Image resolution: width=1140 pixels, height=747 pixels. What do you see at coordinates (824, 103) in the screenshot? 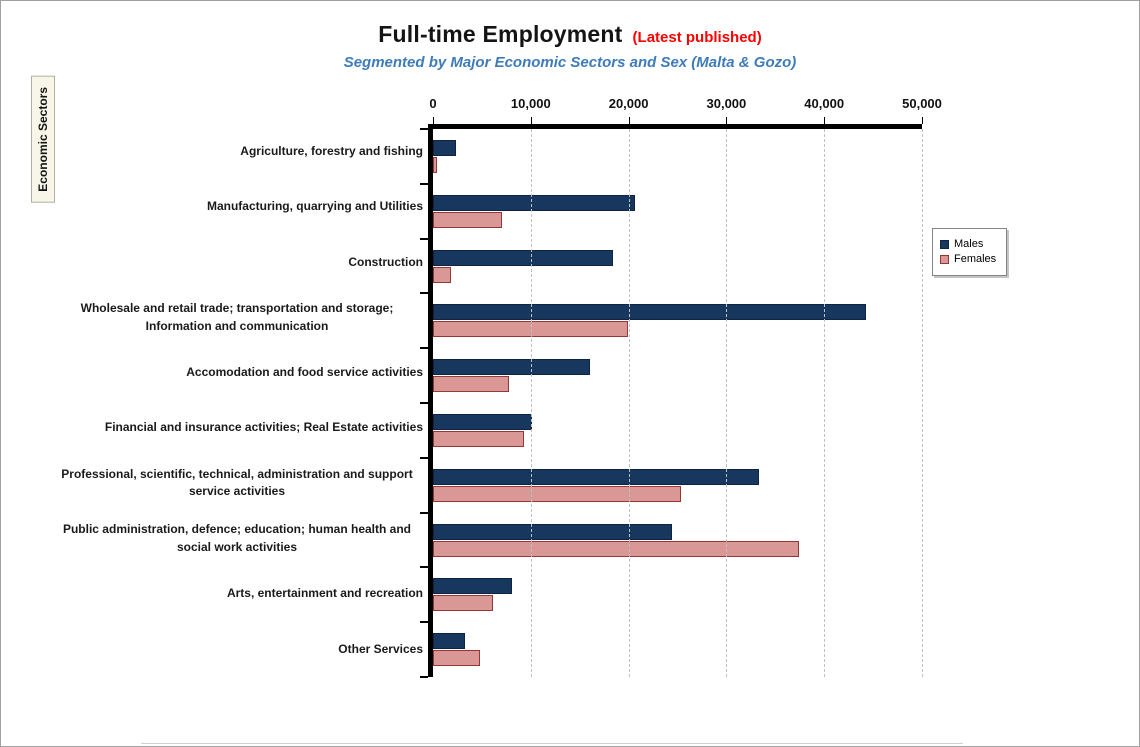
I see `x-axis-tick-label: 40,000` at bounding box center [824, 103].